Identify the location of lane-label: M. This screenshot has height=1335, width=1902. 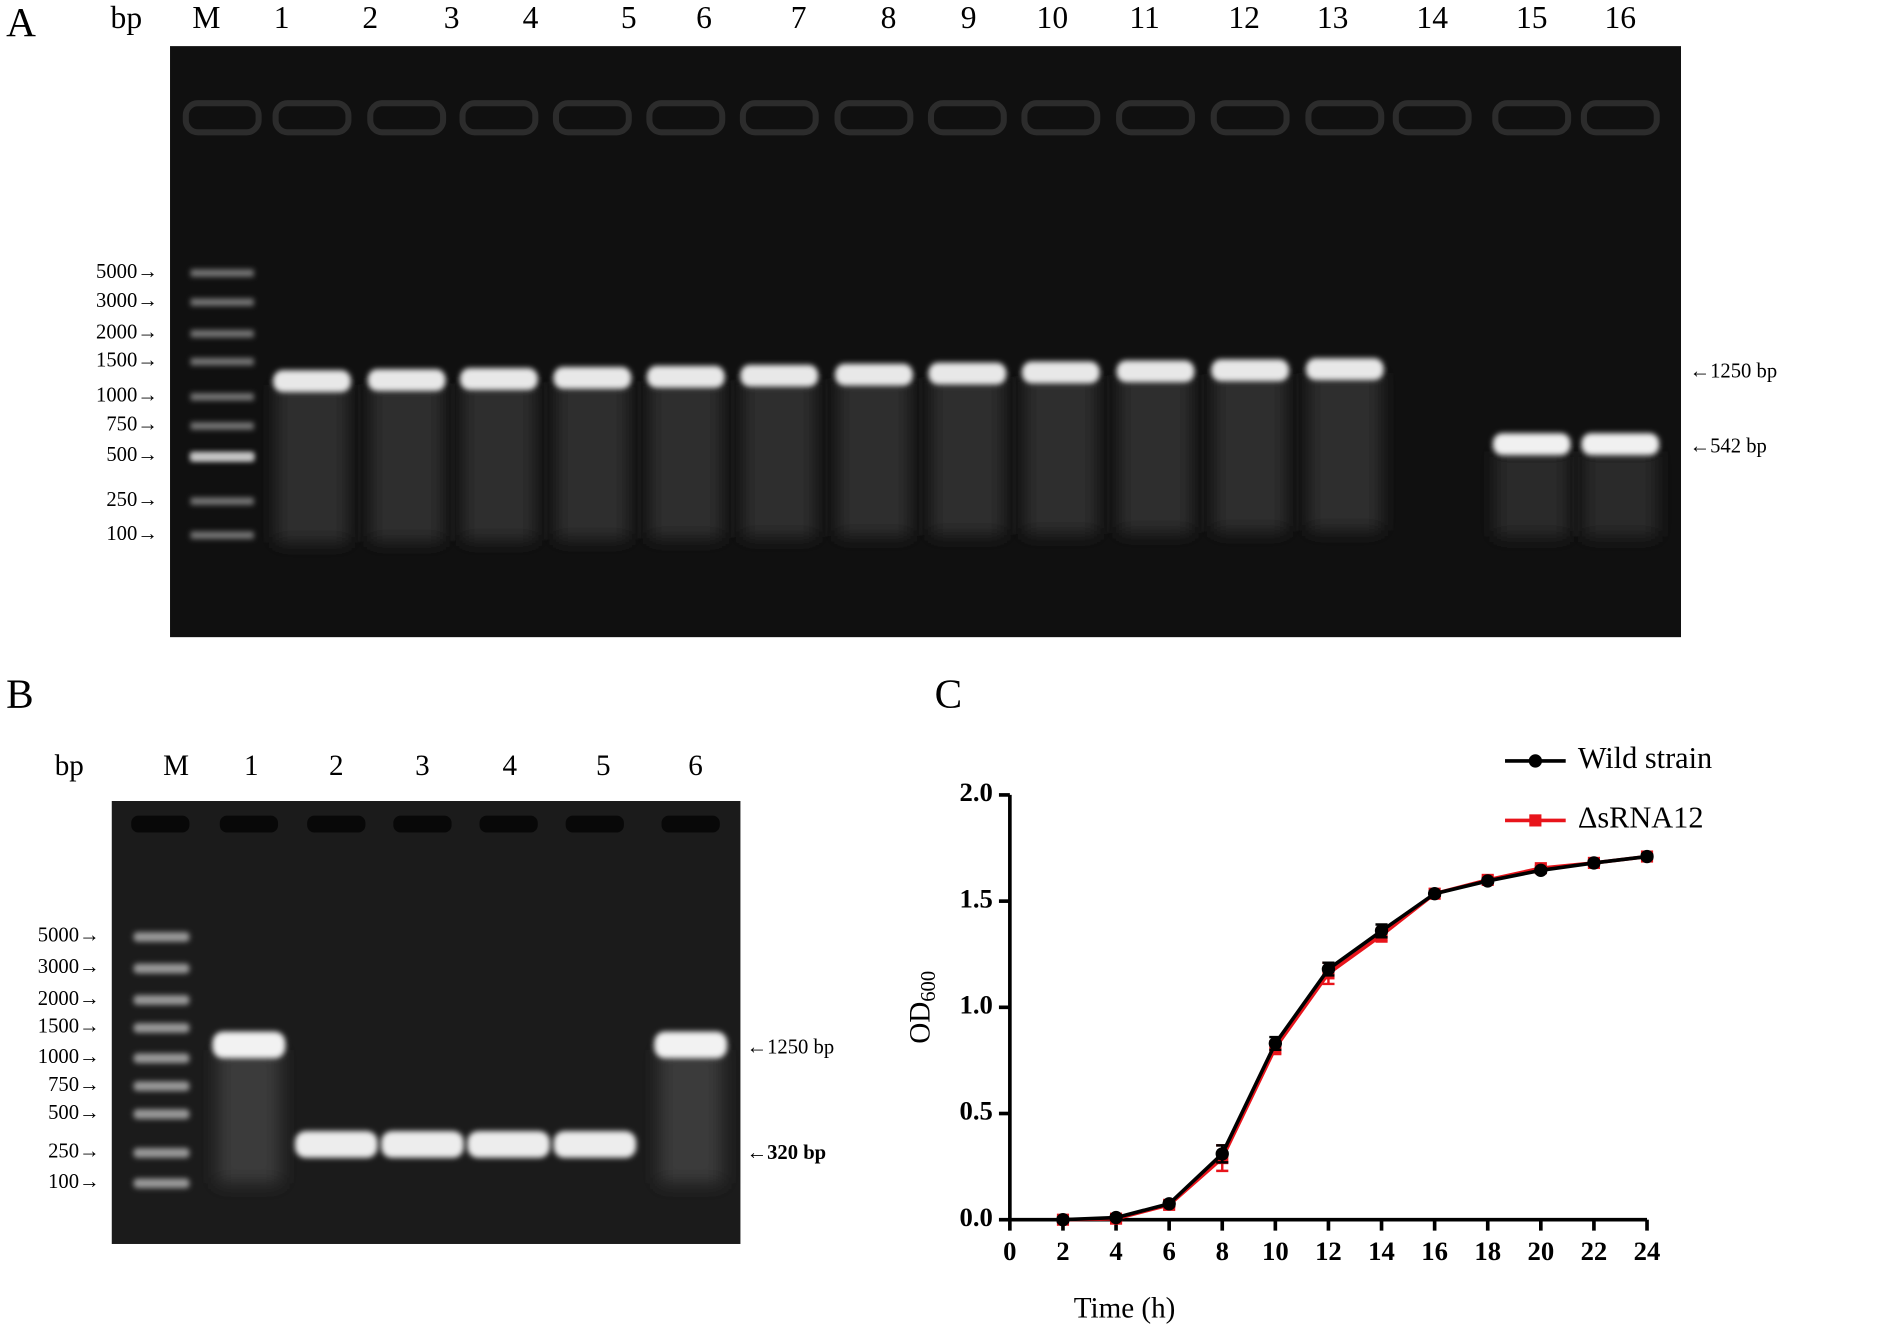
(176, 766).